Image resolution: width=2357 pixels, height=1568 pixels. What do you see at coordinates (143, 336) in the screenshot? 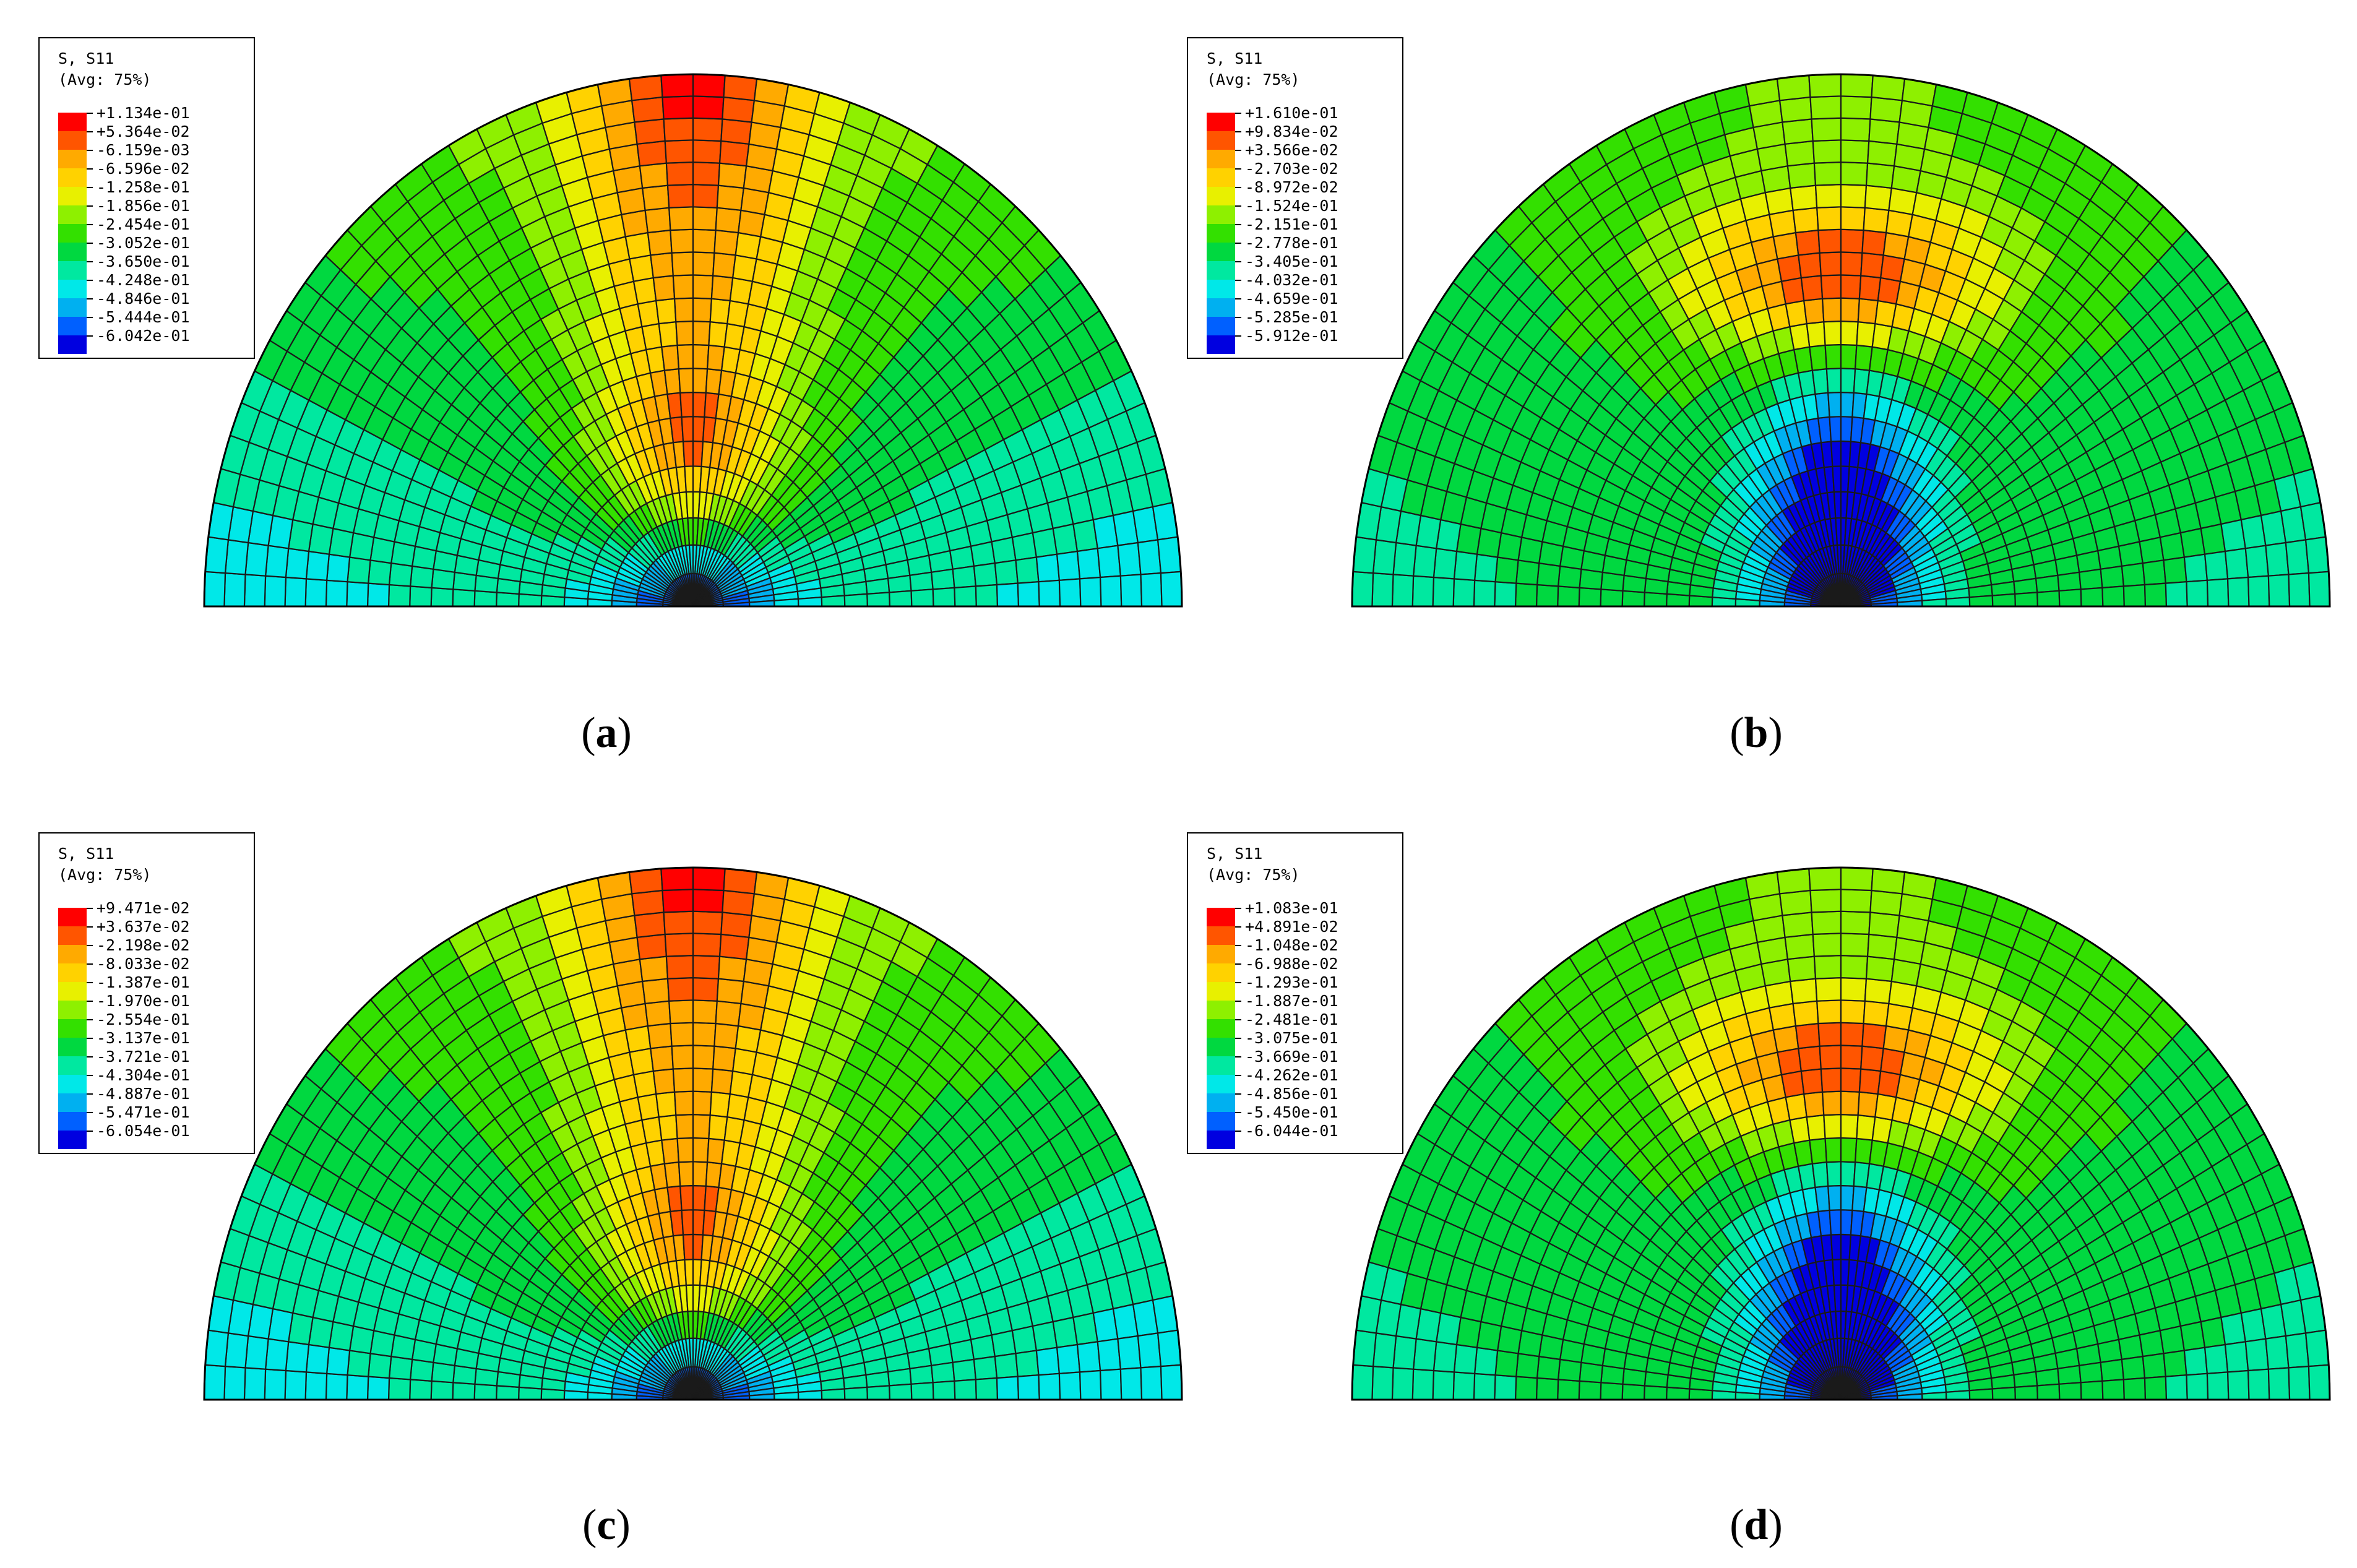
I see `legend-value: -6.042e-01` at bounding box center [143, 336].